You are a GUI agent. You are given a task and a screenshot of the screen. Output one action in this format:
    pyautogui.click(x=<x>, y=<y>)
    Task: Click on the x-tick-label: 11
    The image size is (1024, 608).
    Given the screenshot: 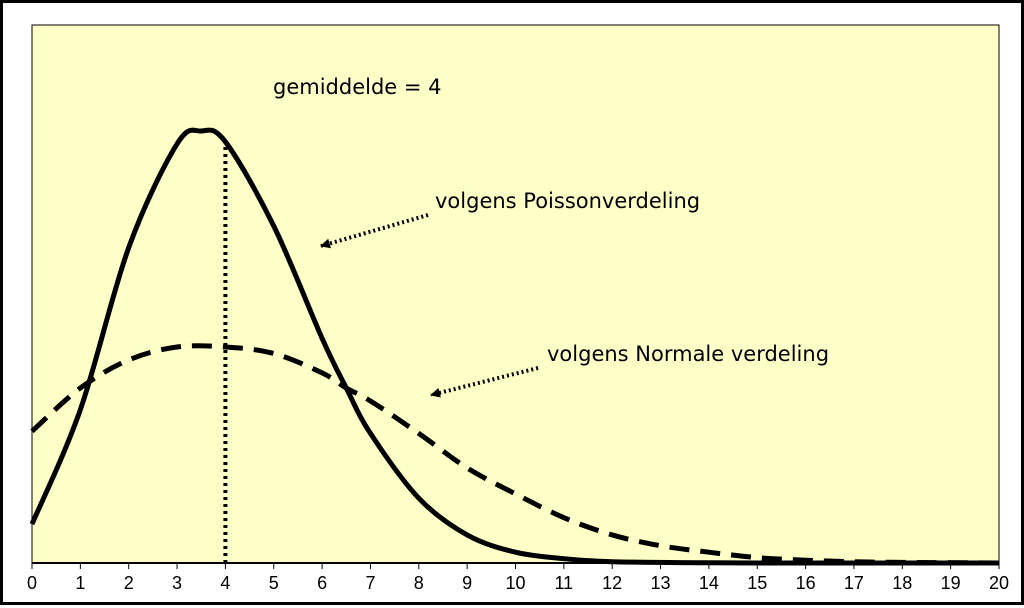 What is the action you would take?
    pyautogui.click(x=564, y=583)
    